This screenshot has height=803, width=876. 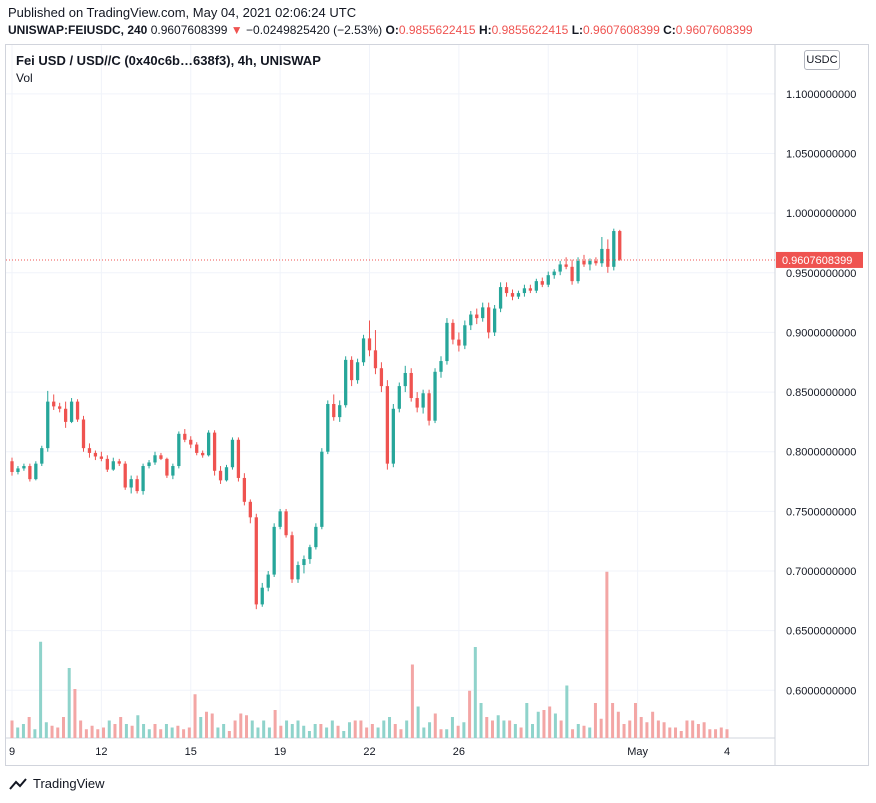 I want to click on y-tick-label: 0.7500000000, so click(x=821, y=512).